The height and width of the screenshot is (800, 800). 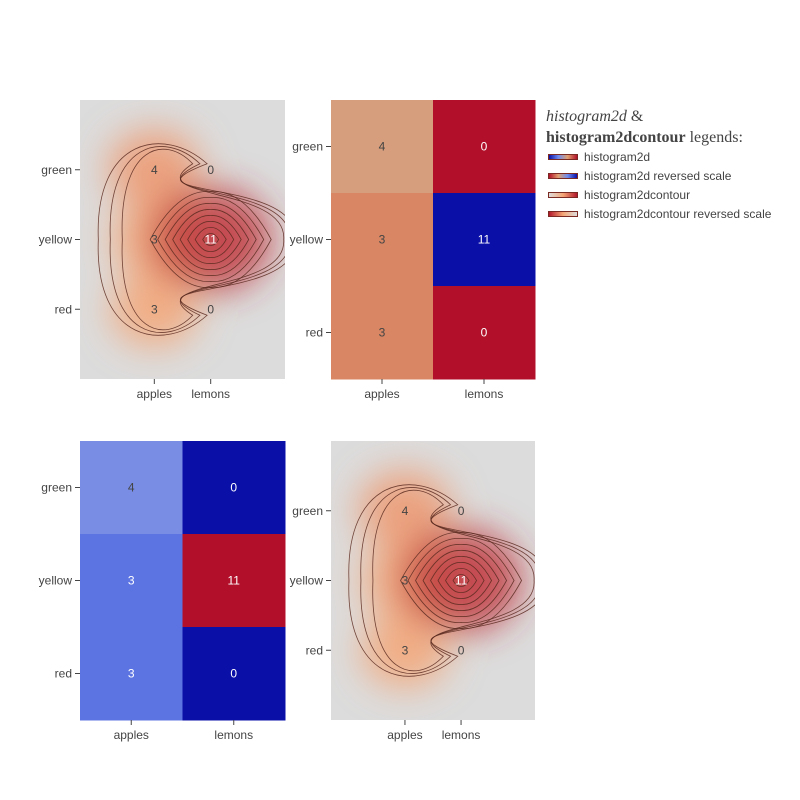 I want to click on legend-item-histogram2d-reversed: histogram2d reversed scale, so click(x=639, y=176).